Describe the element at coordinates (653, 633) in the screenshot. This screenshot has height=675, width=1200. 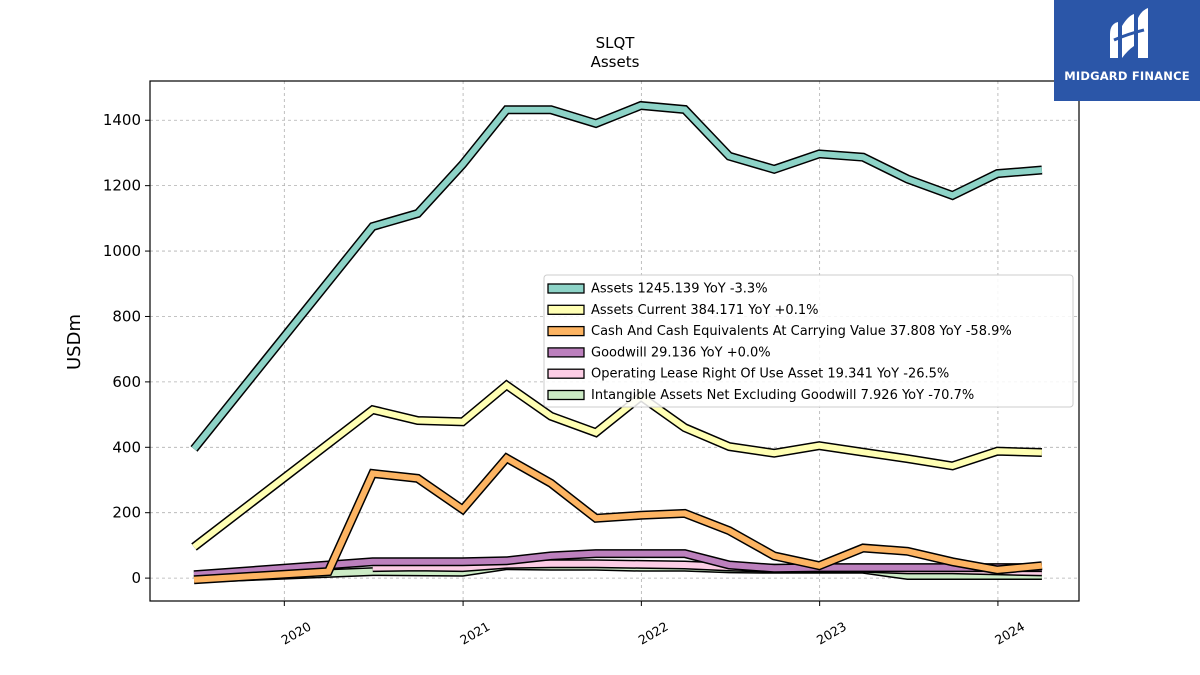
I see `x-tick-label: 2022` at that location.